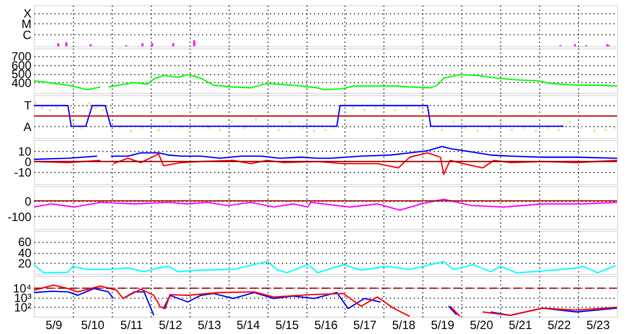 This screenshot has height=334, width=628. Describe the element at coordinates (27, 127) in the screenshot. I see `text: A` at that location.